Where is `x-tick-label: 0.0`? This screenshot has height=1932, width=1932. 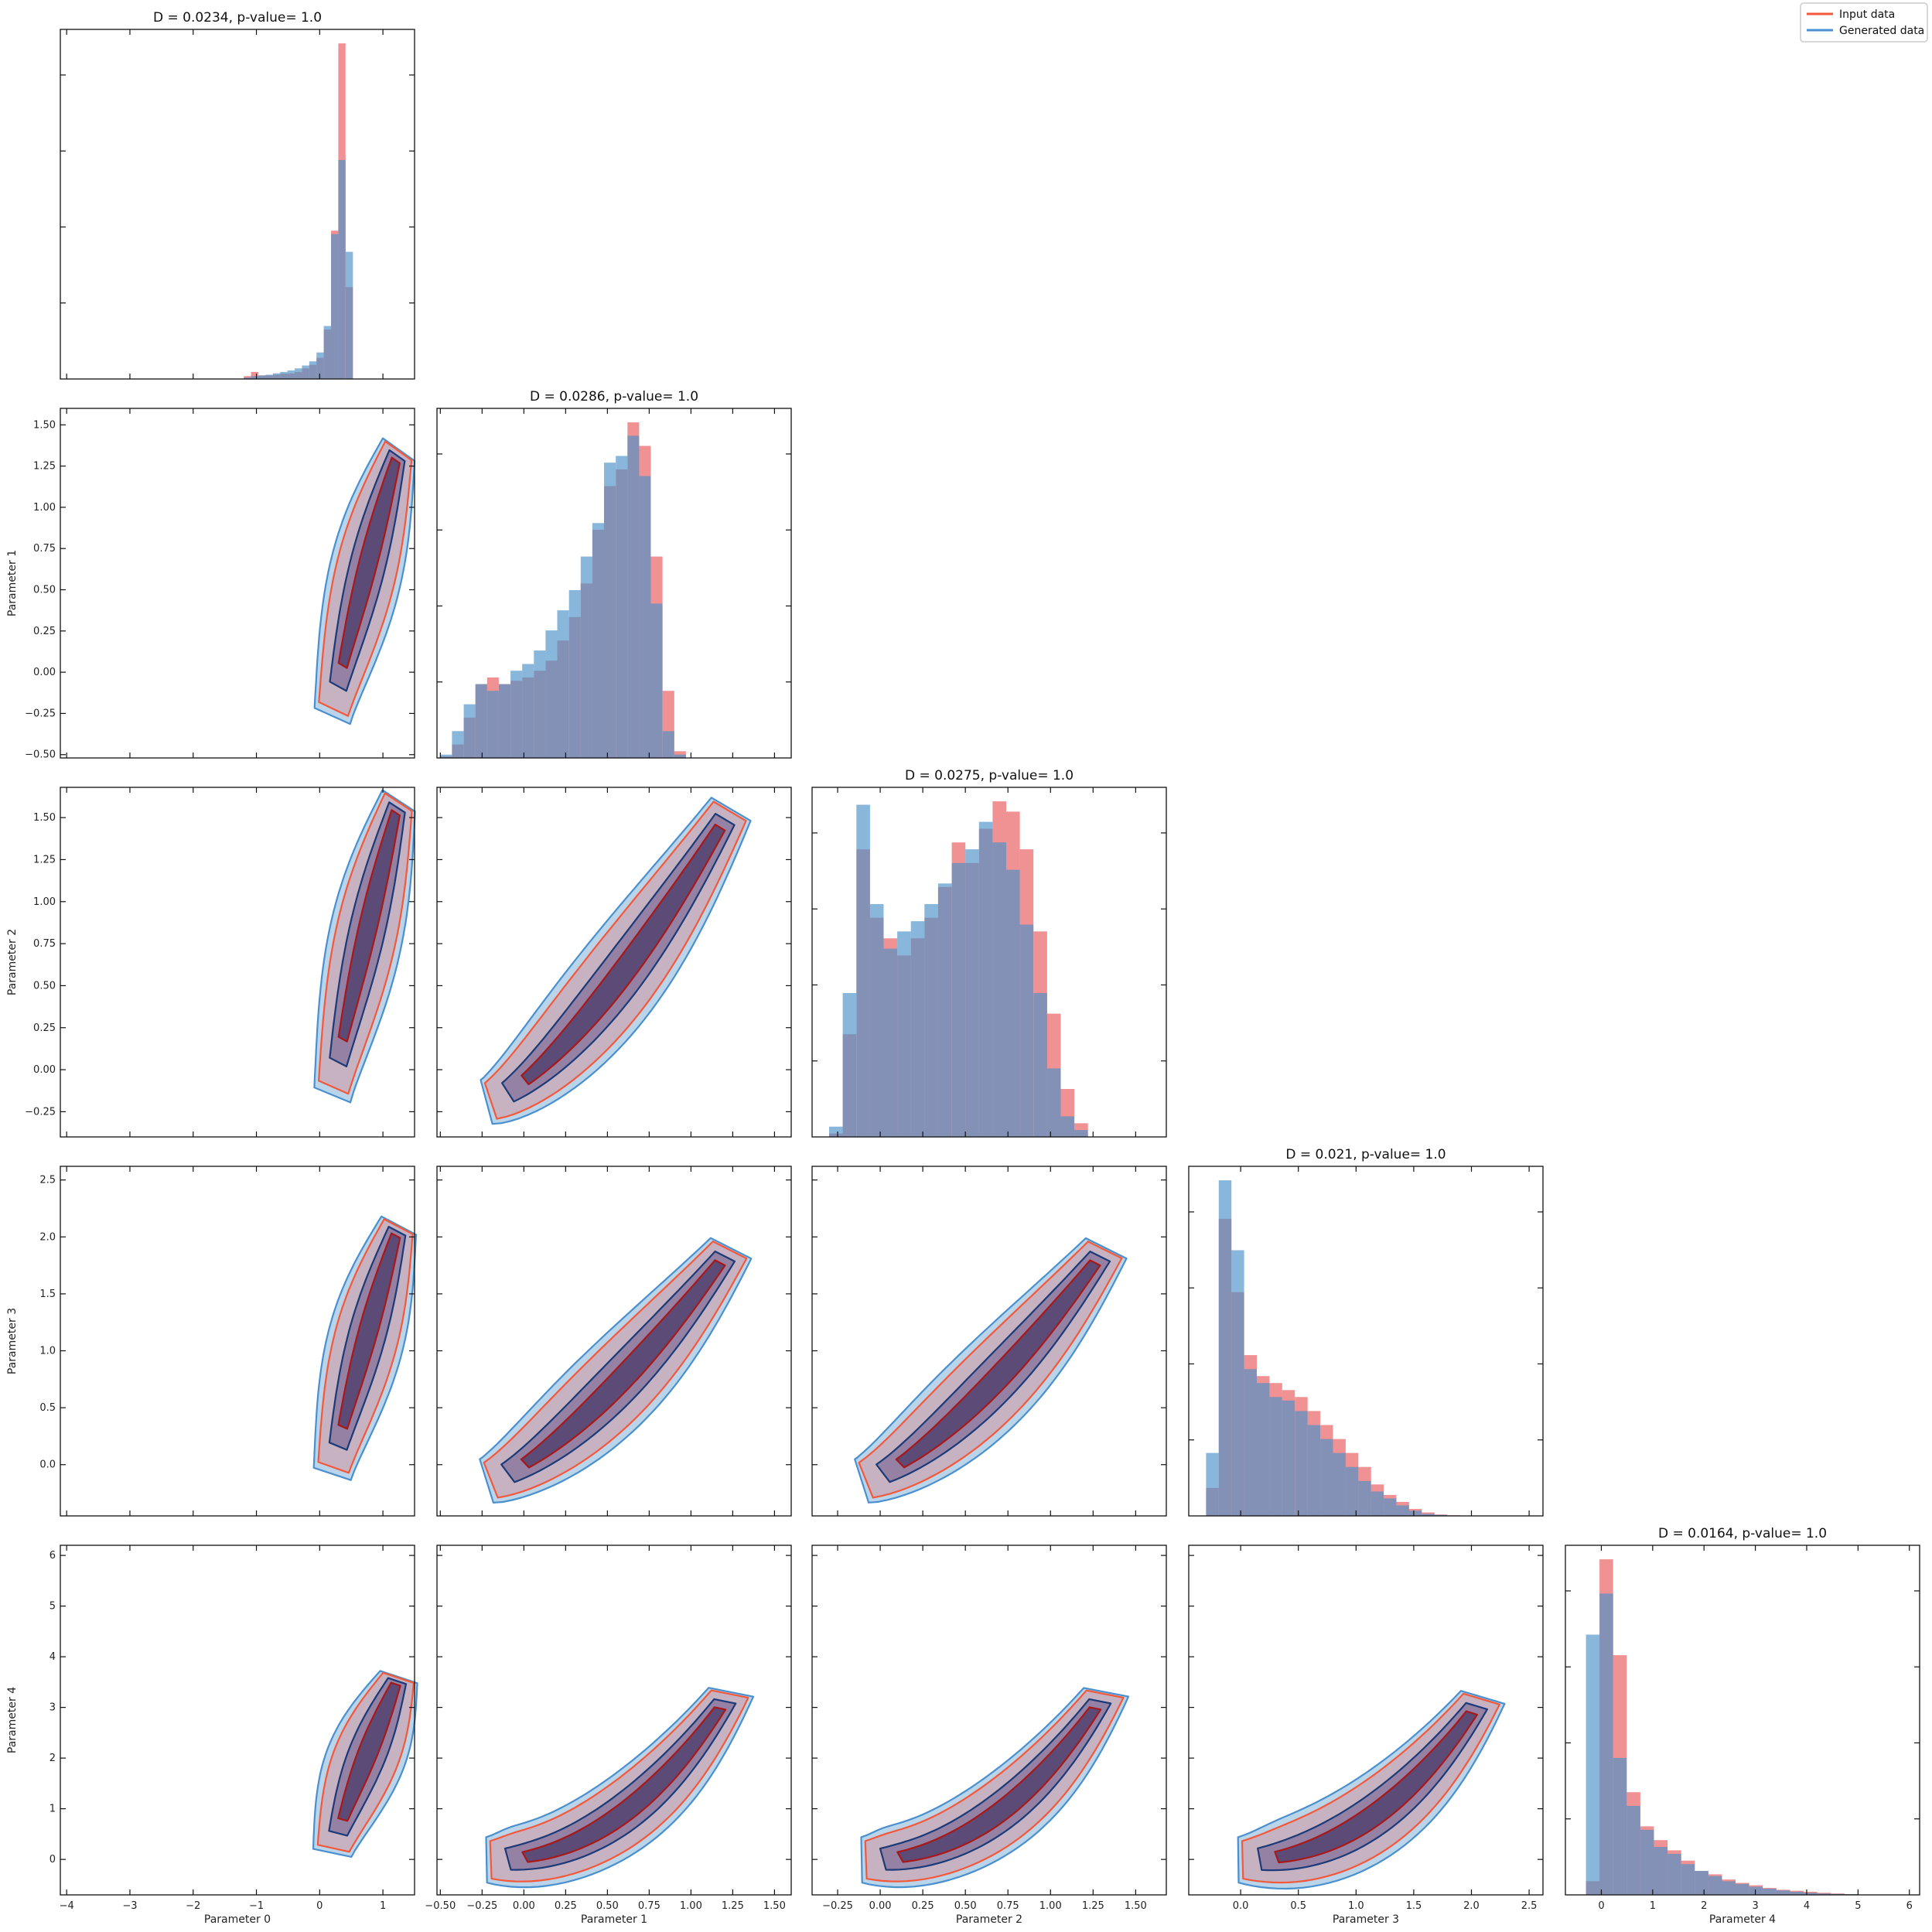 x-tick-label: 0.0 is located at coordinates (1241, 1906).